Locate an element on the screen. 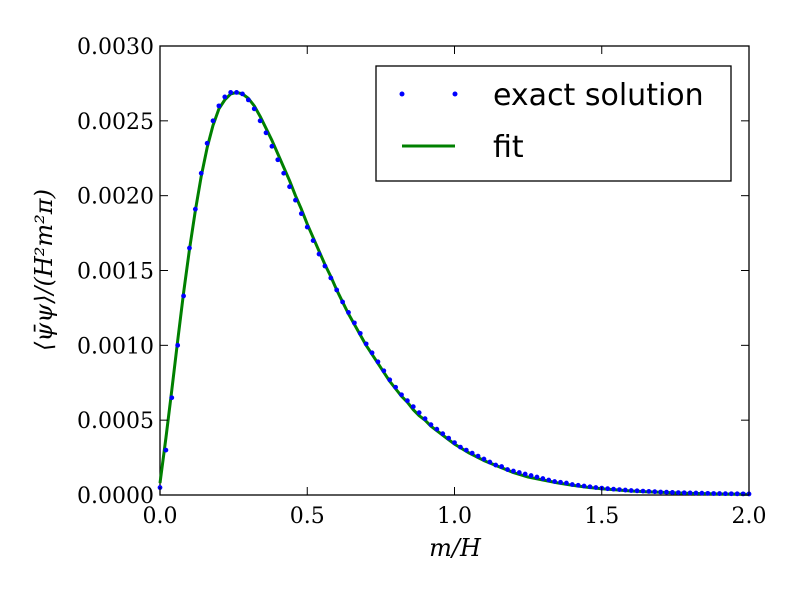  y-tick-label: 0.0020 is located at coordinates (115, 197).